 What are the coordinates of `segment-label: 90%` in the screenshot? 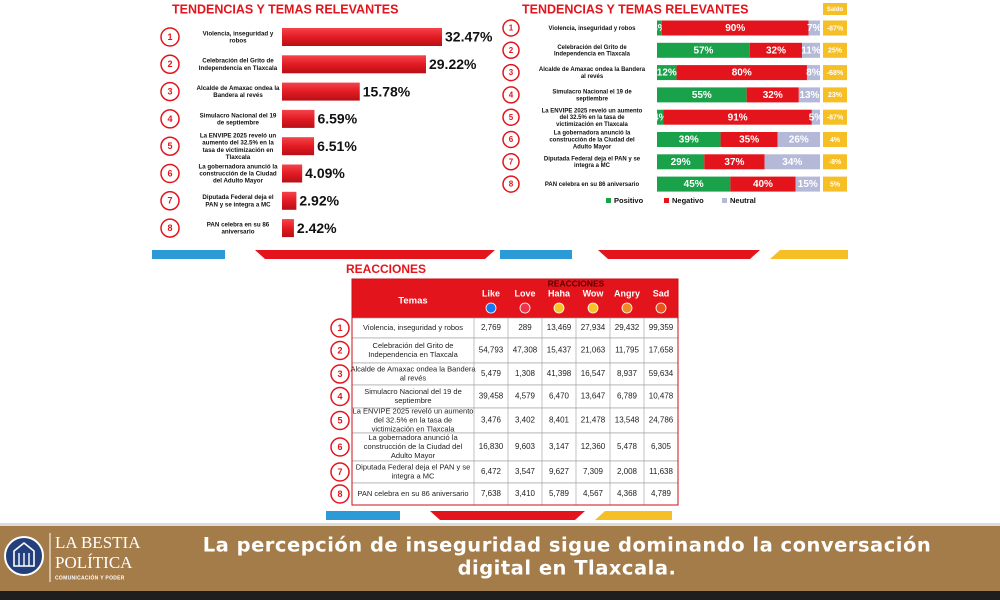 It's located at (735, 28).